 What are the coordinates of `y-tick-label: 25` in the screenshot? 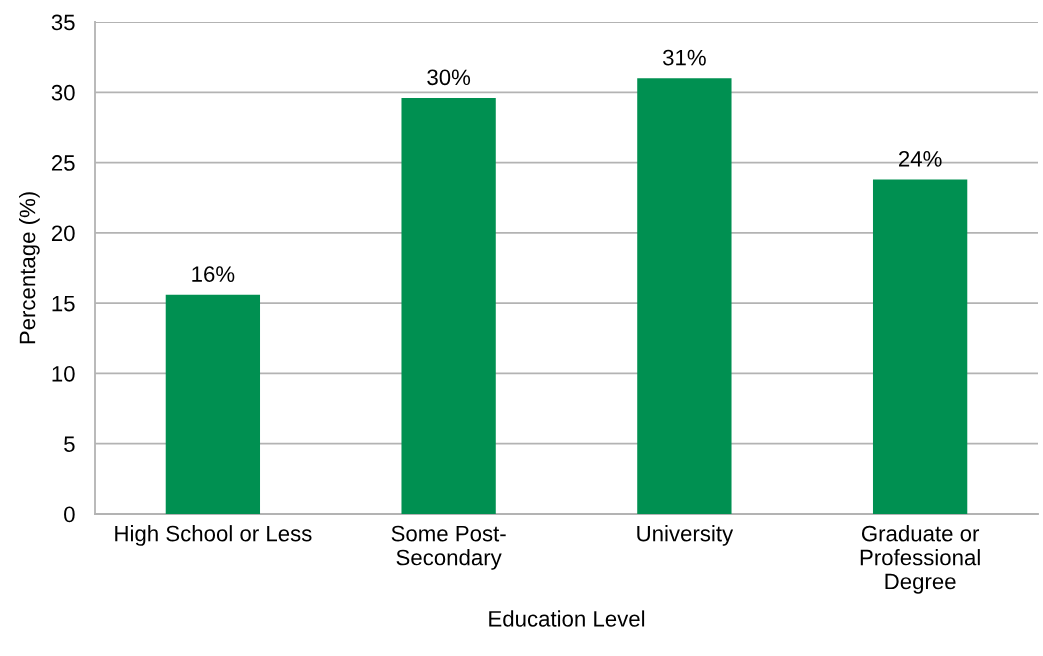 It's located at (63, 163).